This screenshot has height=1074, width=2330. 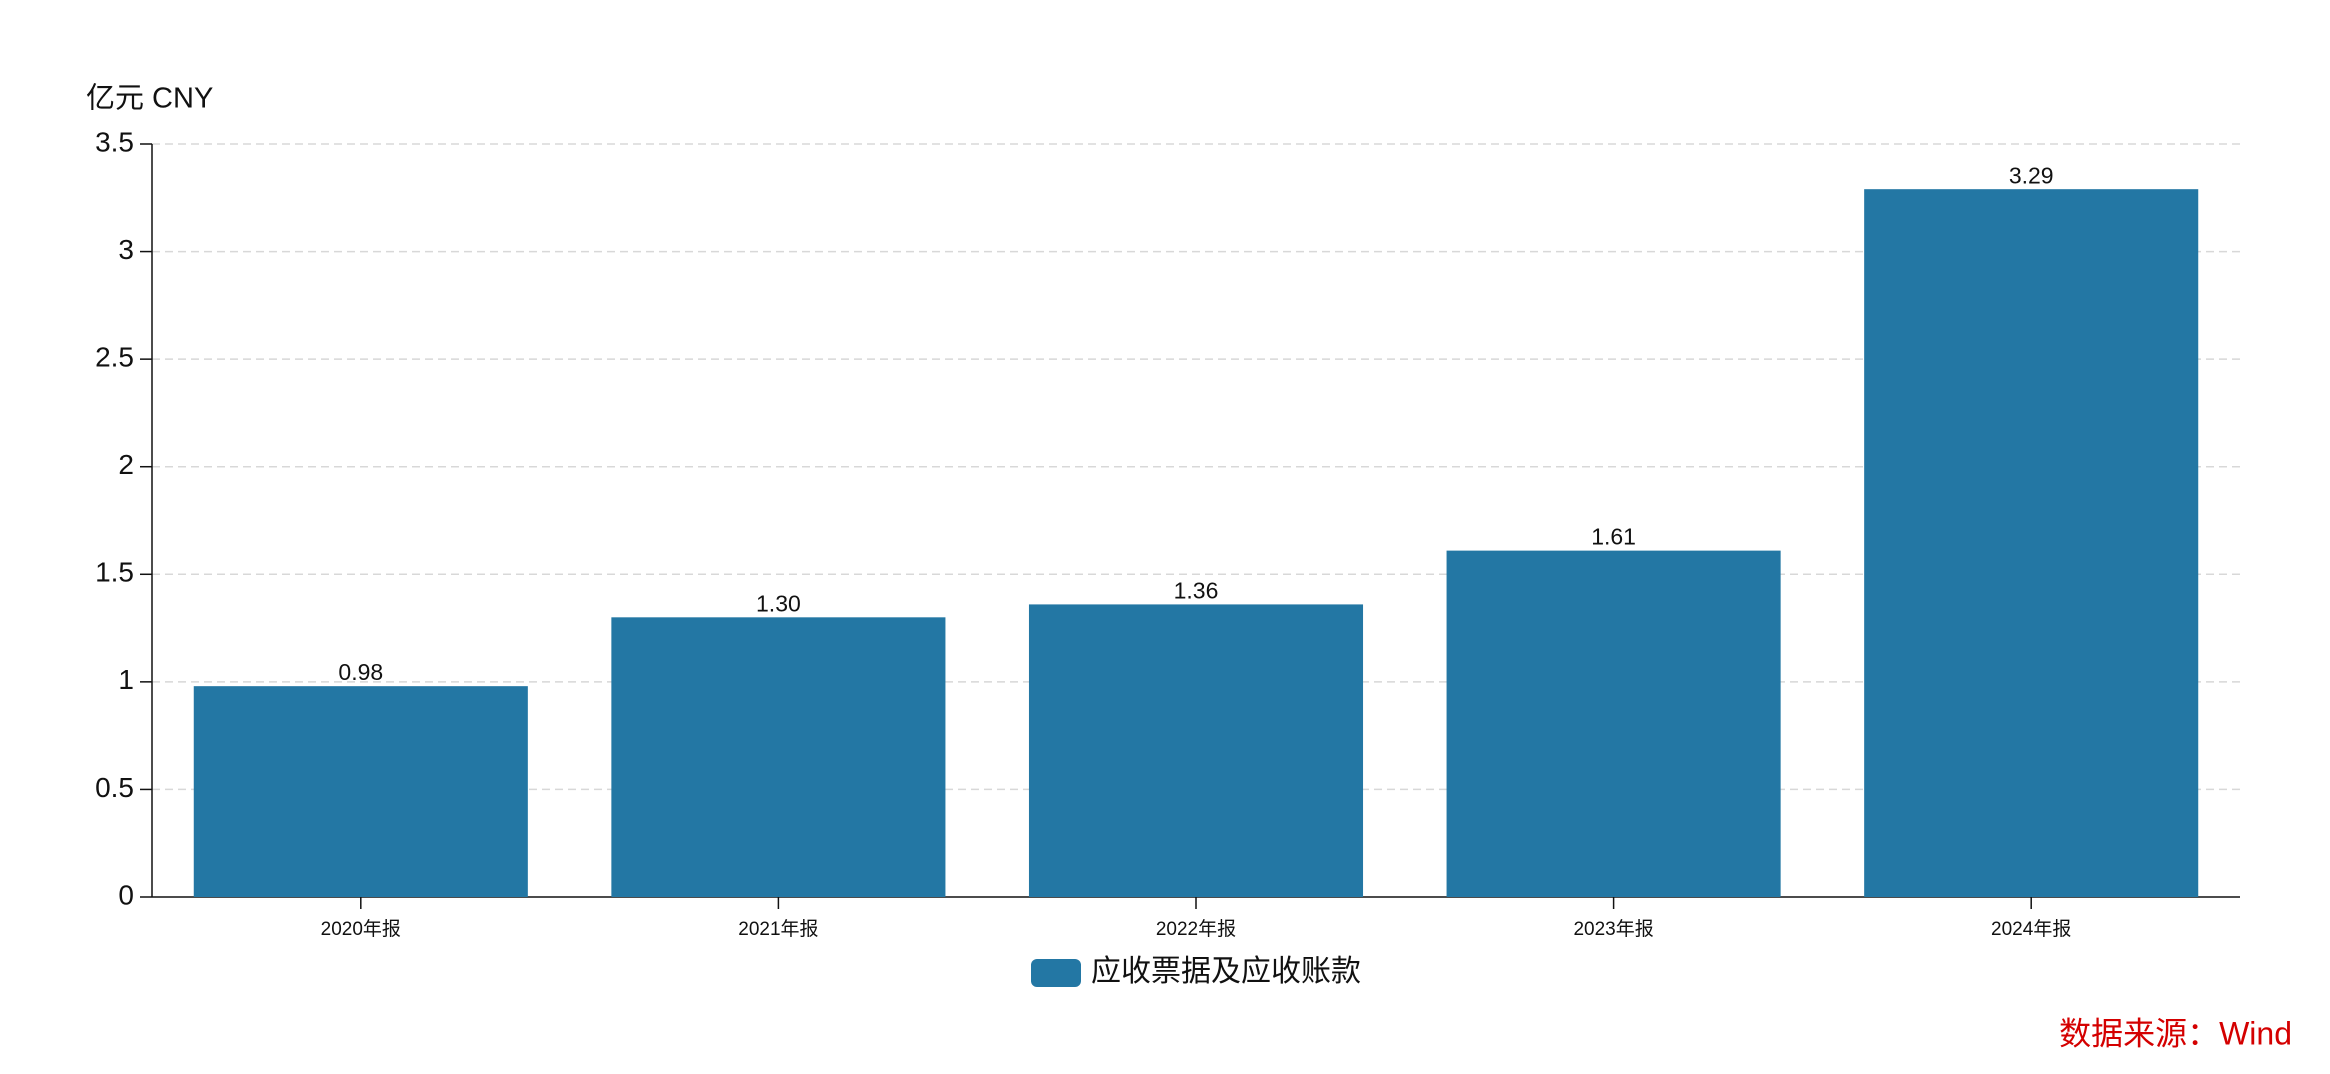 What do you see at coordinates (360, 672) in the screenshot?
I see `value-label: 0.98` at bounding box center [360, 672].